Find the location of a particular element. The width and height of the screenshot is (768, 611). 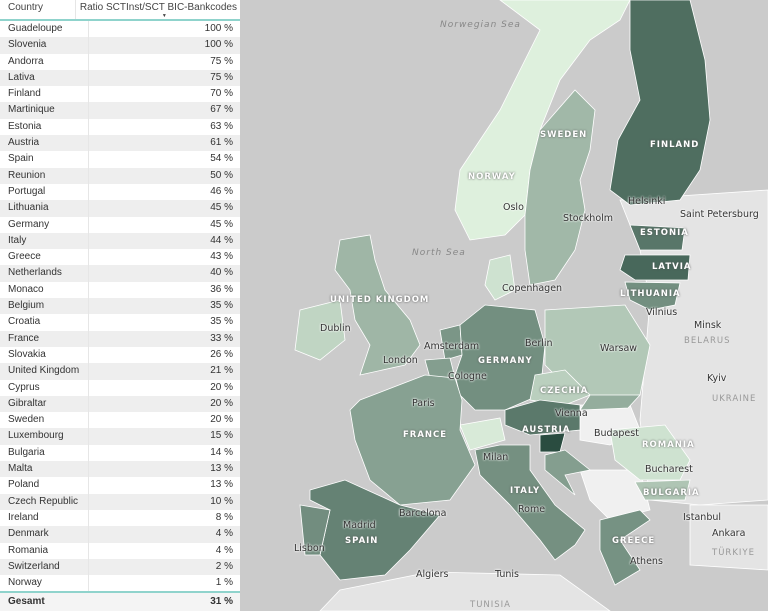

country-croatia is located at coordinates (567, 472).